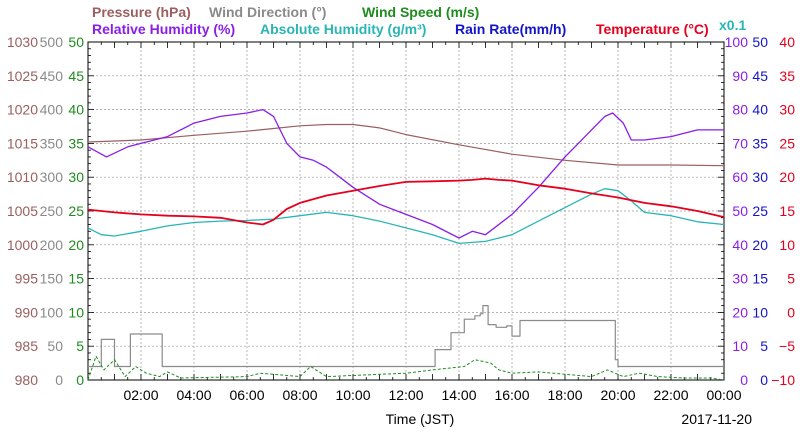 This screenshot has width=800, height=434. I want to click on wind-speed-tick-label: 20, so click(76, 245).